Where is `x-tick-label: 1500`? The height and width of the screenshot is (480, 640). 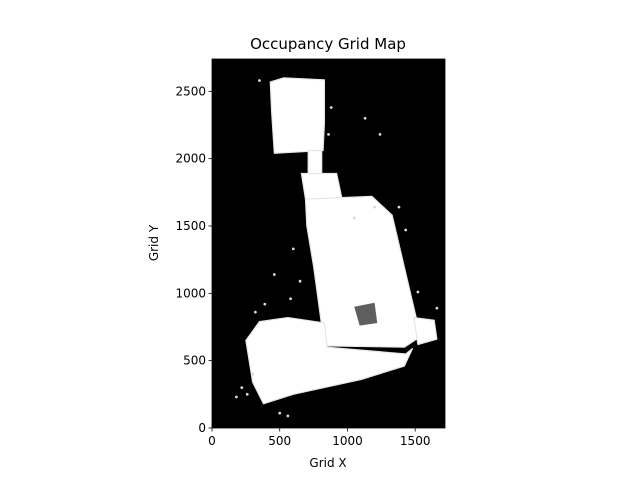 x-tick-label: 1500 is located at coordinates (415, 441).